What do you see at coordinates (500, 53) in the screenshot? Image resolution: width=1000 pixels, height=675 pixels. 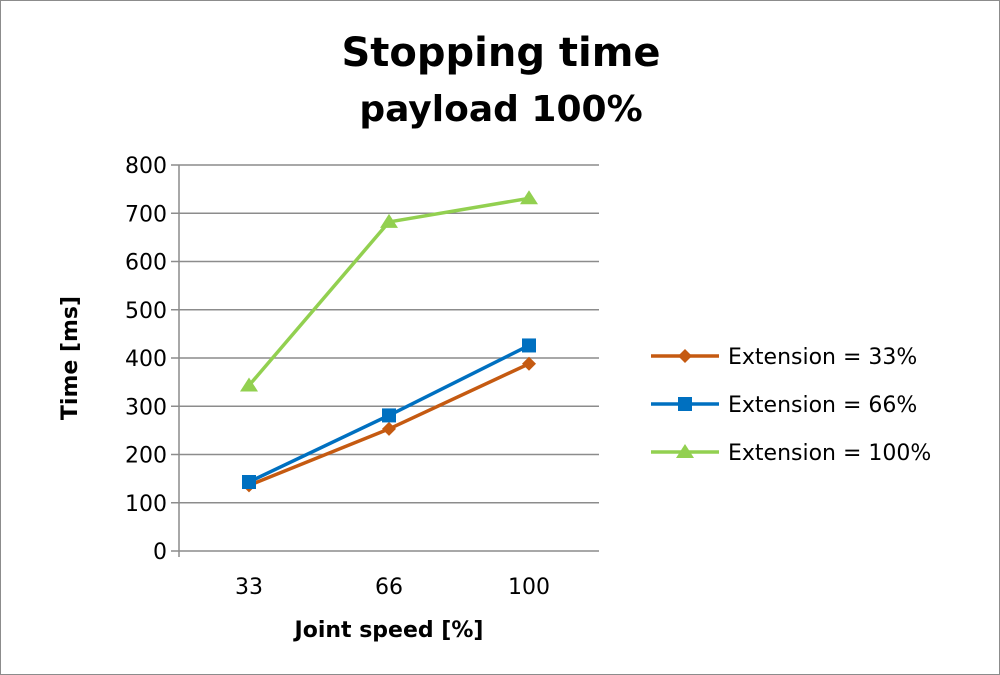 I see `chart-title: Stopping time` at bounding box center [500, 53].